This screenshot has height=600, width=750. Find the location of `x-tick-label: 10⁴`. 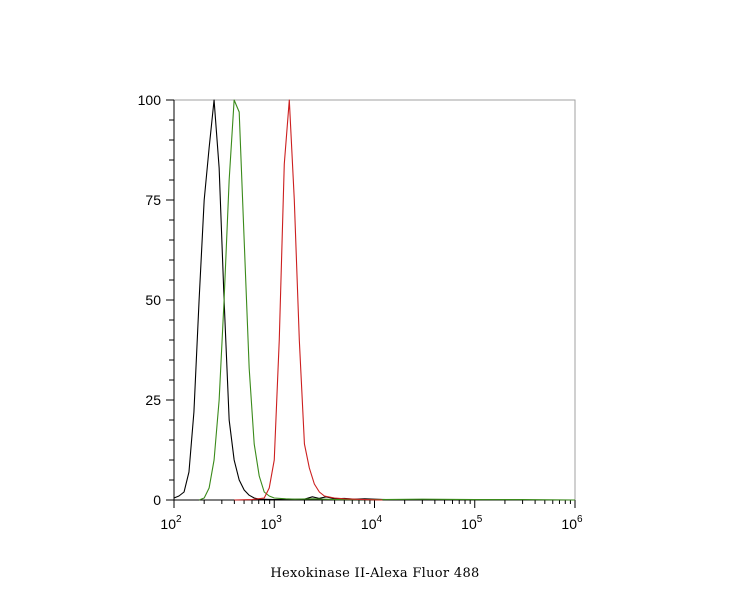

x-tick-label: 10⁴ is located at coordinates (372, 523).